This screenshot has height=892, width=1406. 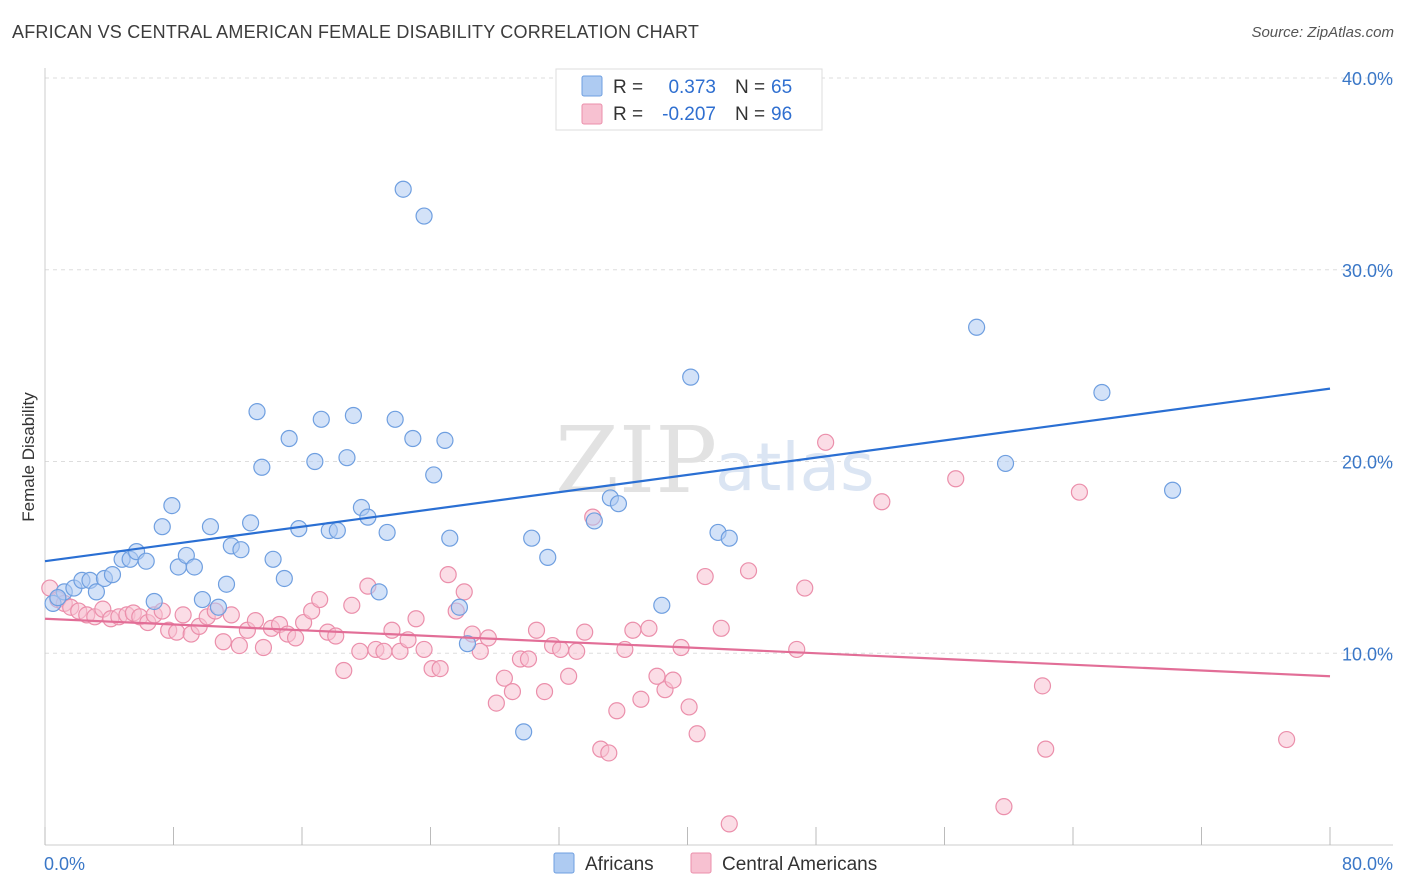 I want to click on bottom-legend-swatch-africans, so click(x=564, y=863).